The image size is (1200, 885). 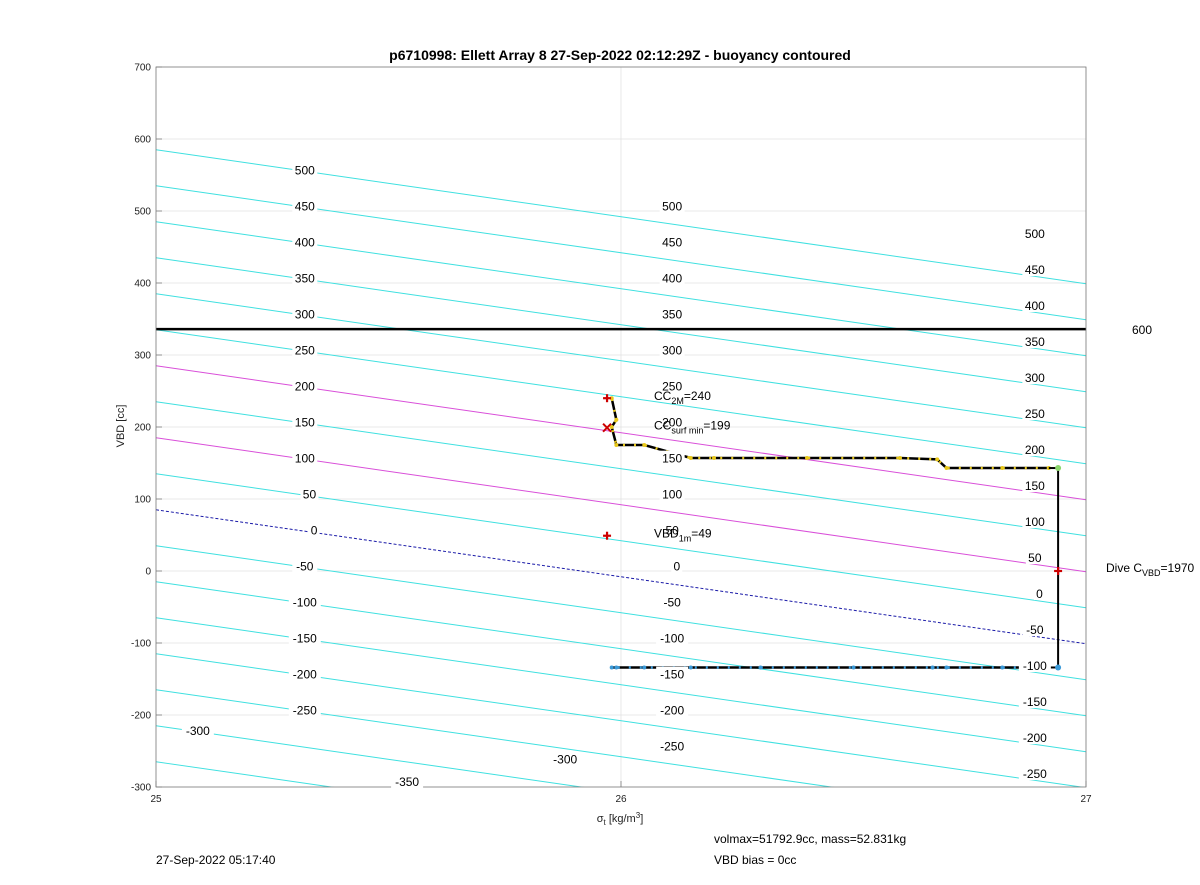 I want to click on y-tick-label: 300, so click(x=142, y=356).